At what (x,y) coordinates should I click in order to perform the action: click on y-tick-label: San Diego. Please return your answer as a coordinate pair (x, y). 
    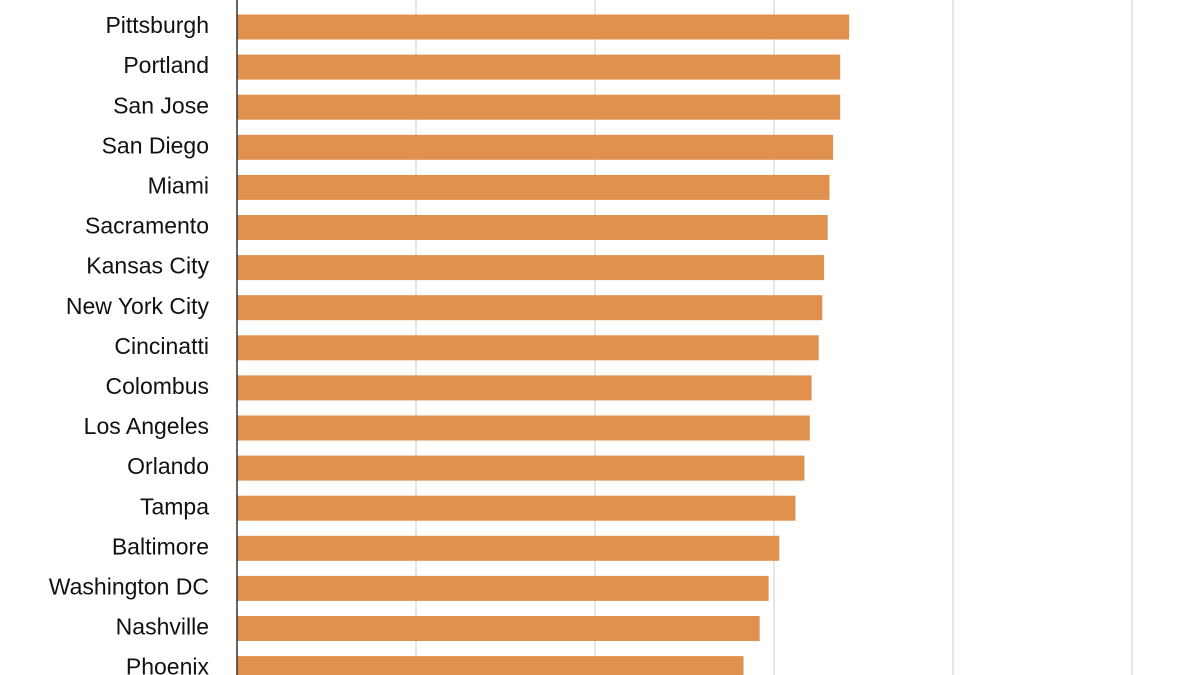
    Looking at the image, I should click on (155, 145).